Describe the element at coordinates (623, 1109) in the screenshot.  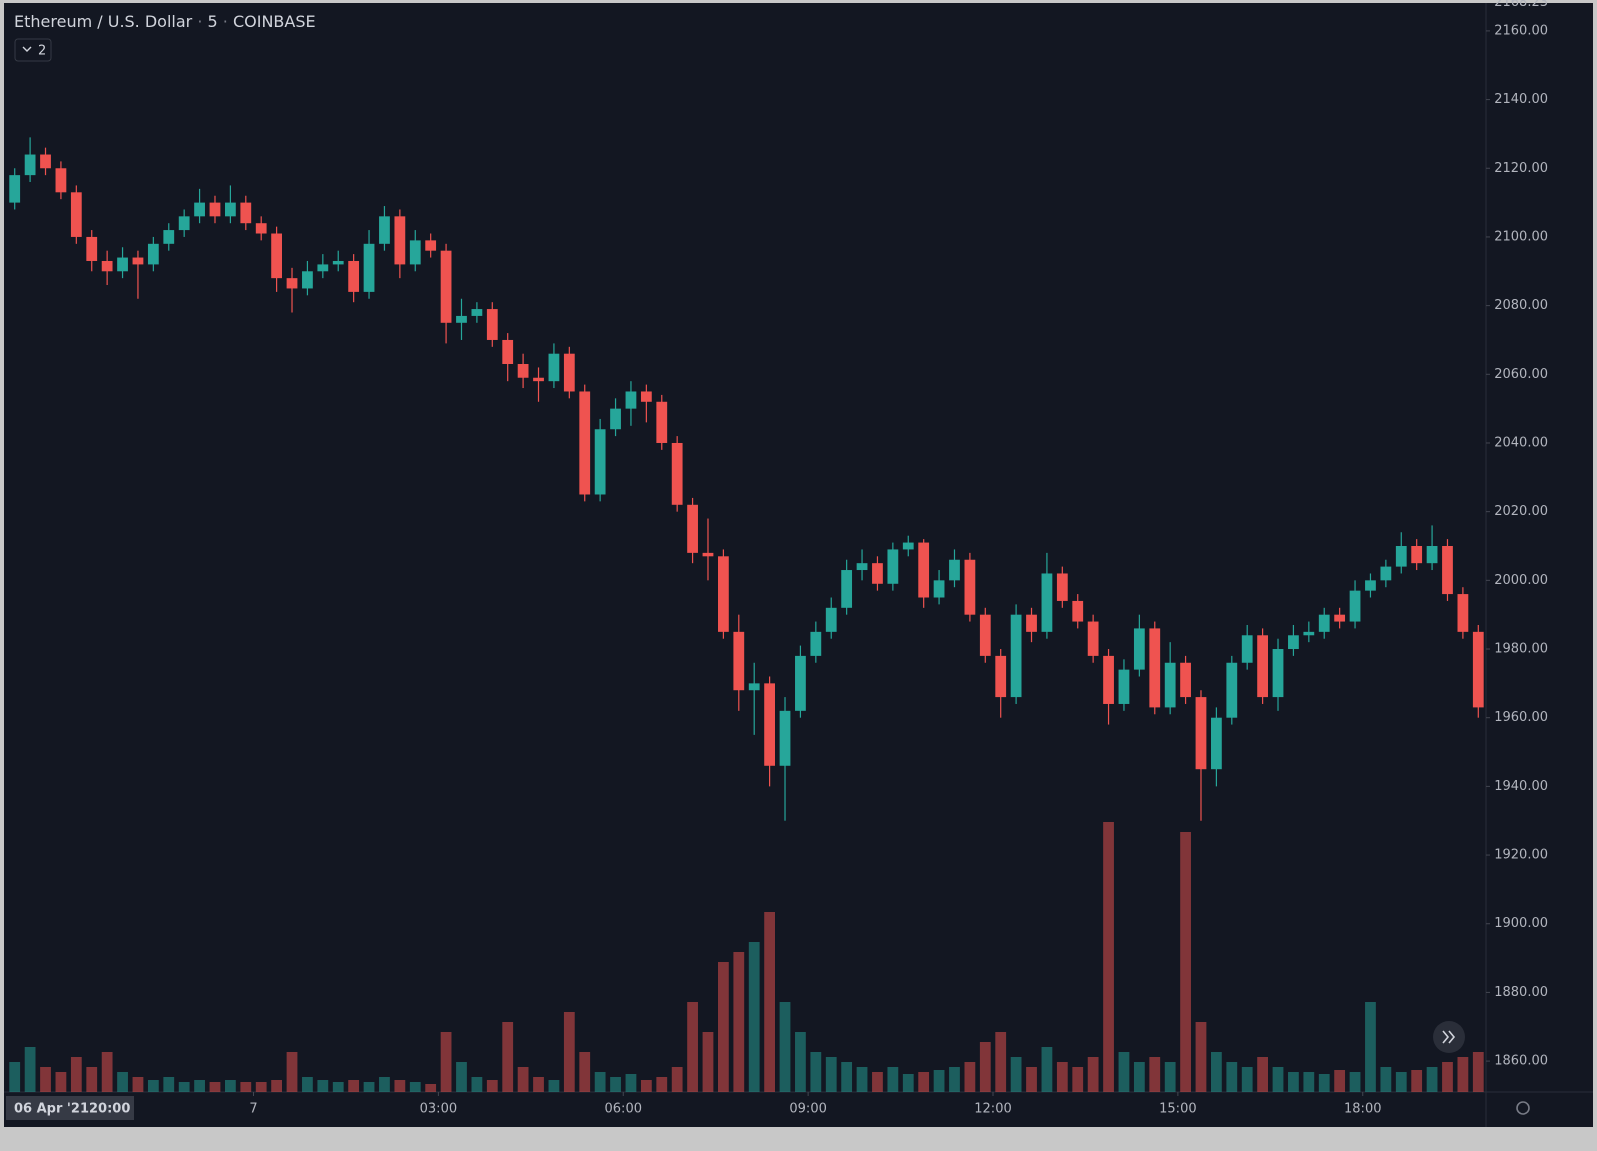
I see `x-tick-label: 06:00` at that location.